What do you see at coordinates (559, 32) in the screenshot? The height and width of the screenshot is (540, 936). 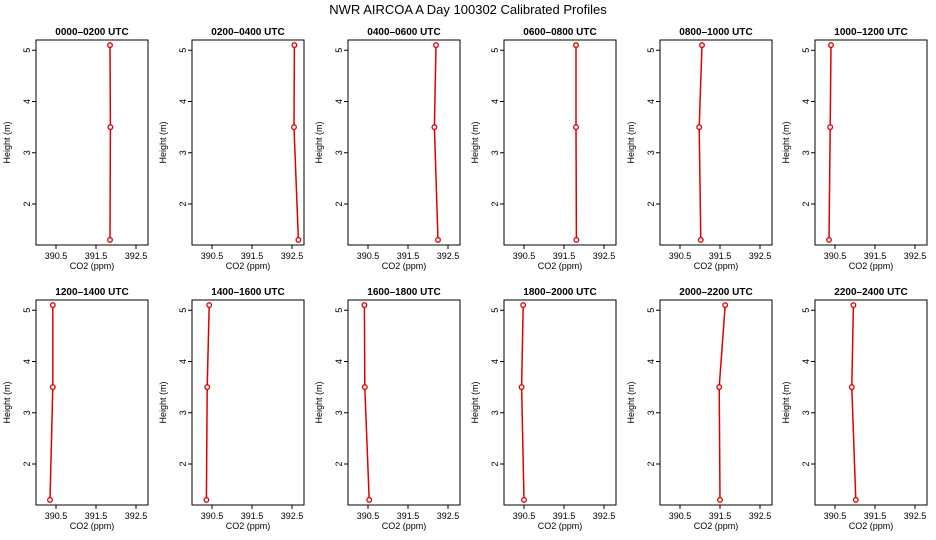 I see `panel-title: 0600–0800 UTC` at bounding box center [559, 32].